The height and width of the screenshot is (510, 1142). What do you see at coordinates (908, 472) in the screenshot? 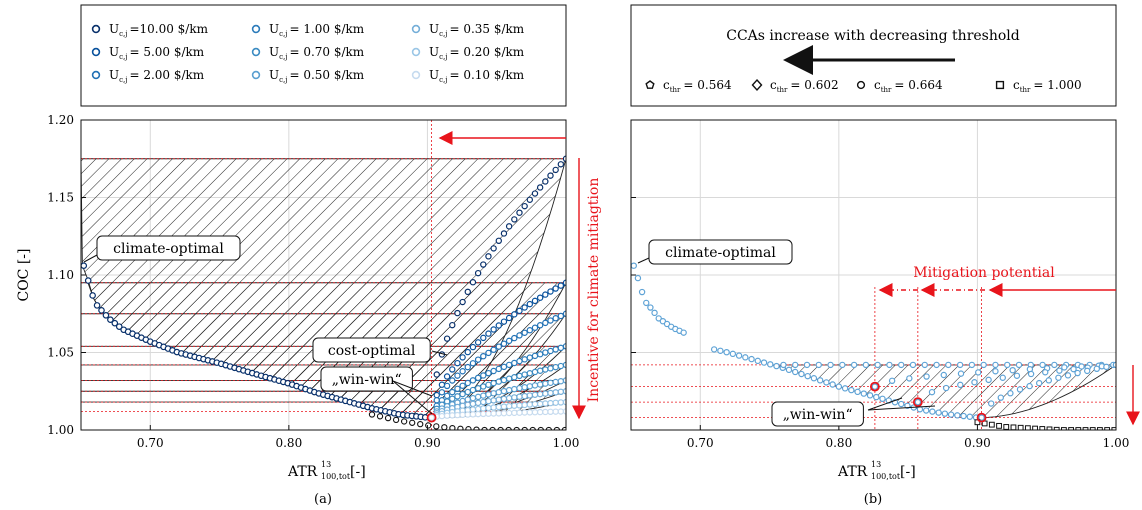
I see `x-axis-label-b-unit: [-]` at bounding box center [908, 472].